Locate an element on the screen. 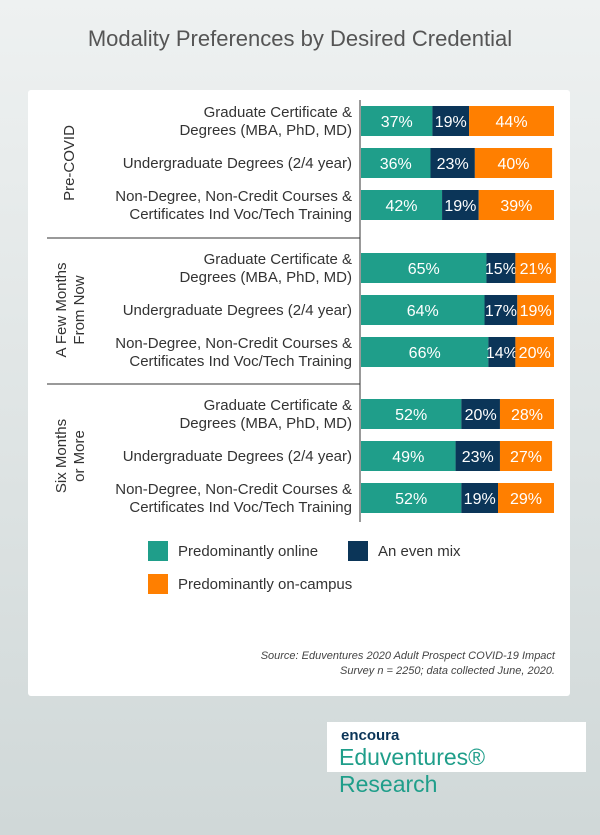  data-label: 28% is located at coordinates (527, 415).